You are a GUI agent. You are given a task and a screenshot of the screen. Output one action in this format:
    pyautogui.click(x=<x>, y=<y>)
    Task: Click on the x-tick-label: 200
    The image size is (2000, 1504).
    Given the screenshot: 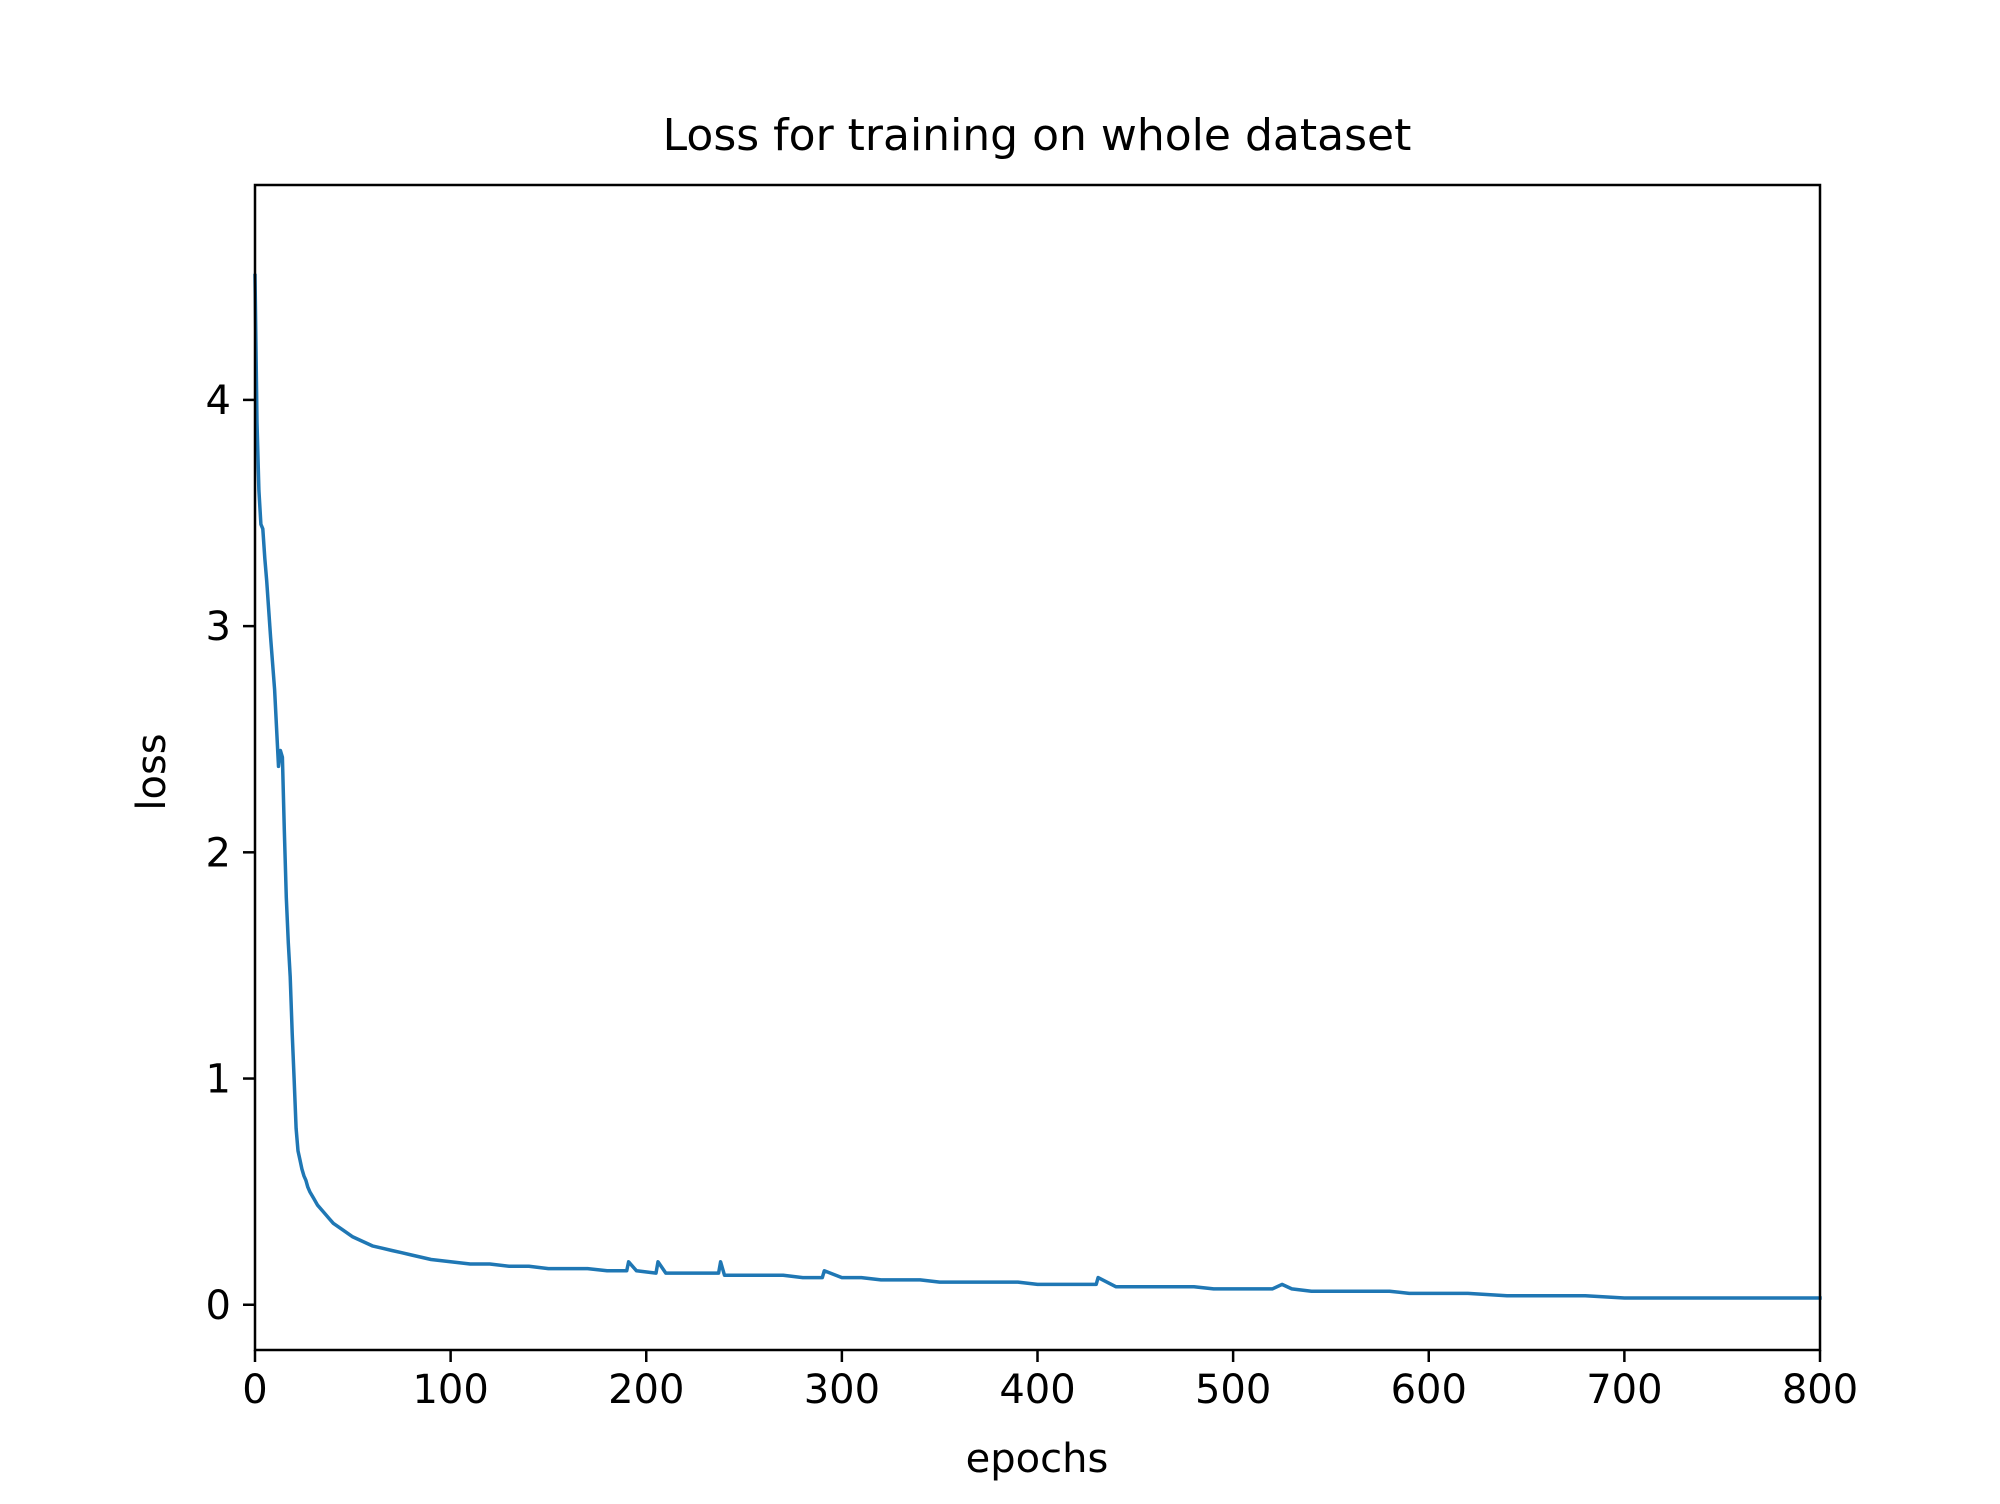 What is the action you would take?
    pyautogui.click(x=646, y=1390)
    